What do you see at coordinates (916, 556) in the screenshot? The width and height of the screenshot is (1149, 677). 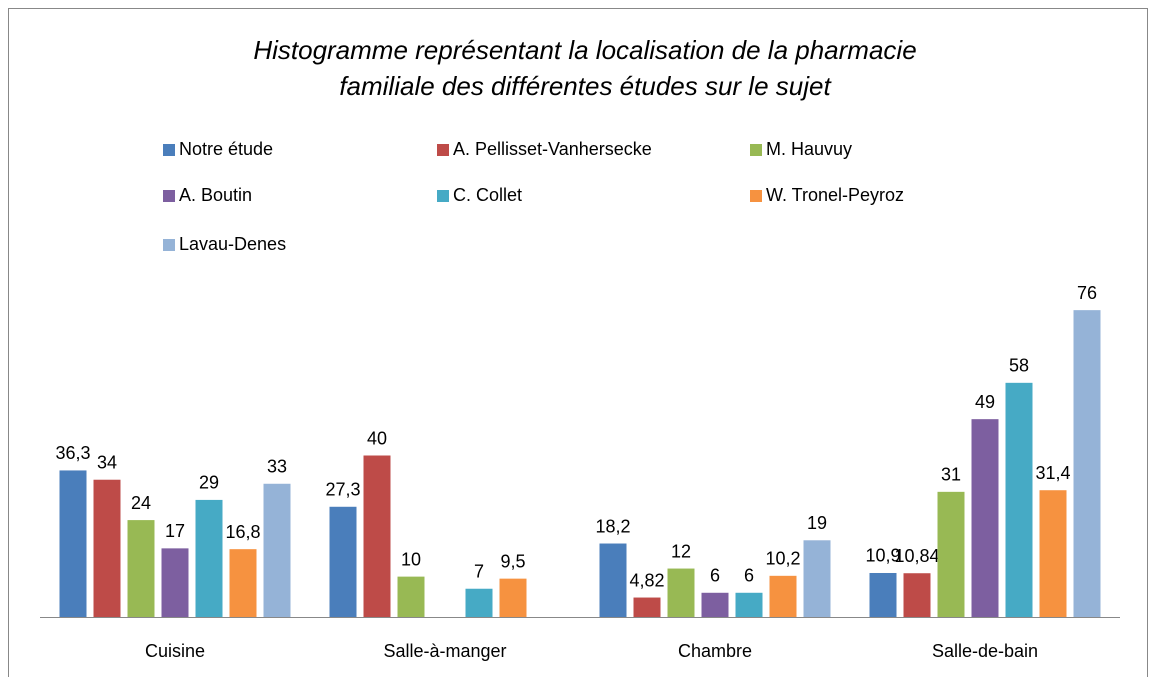 I see `data-label: 10,84` at bounding box center [916, 556].